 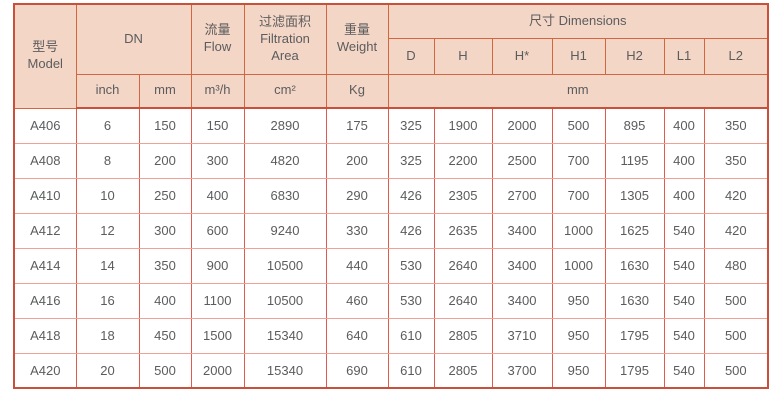 What do you see at coordinates (133, 39) in the screenshot?
I see `header-dn: DN` at bounding box center [133, 39].